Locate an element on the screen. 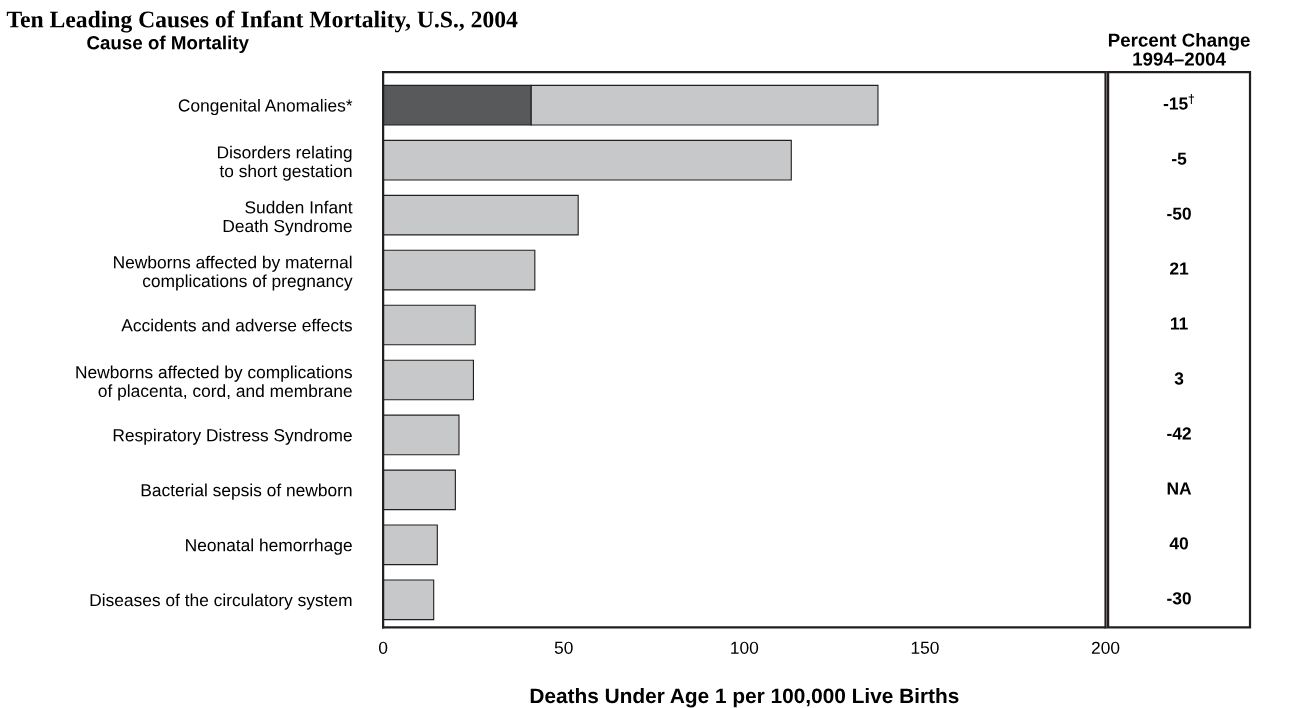 The image size is (1290, 708). text: 3 is located at coordinates (1179, 378).